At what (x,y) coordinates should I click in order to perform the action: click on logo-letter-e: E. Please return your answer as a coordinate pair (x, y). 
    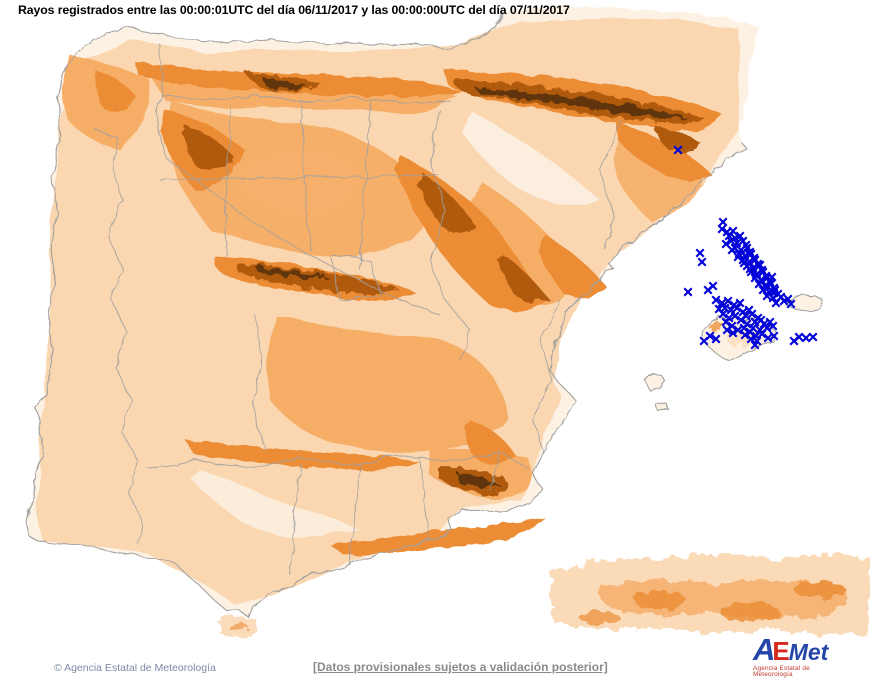
    Looking at the image, I should click on (781, 651).